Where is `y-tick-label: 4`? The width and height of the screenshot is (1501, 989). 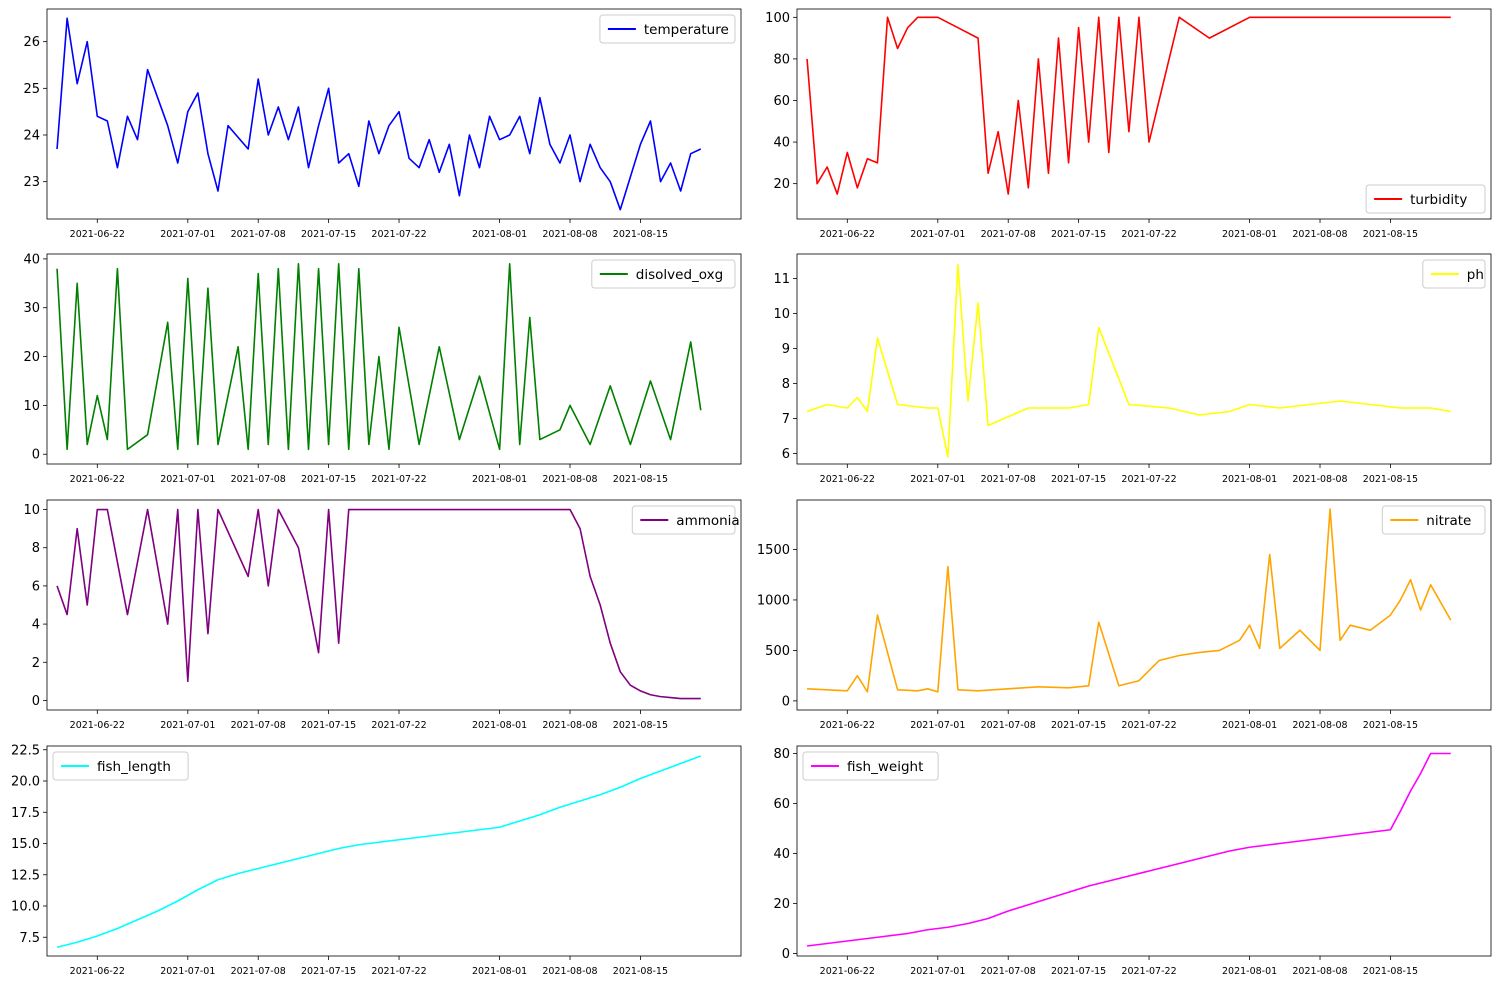
y-tick-label: 4 is located at coordinates (36, 625).